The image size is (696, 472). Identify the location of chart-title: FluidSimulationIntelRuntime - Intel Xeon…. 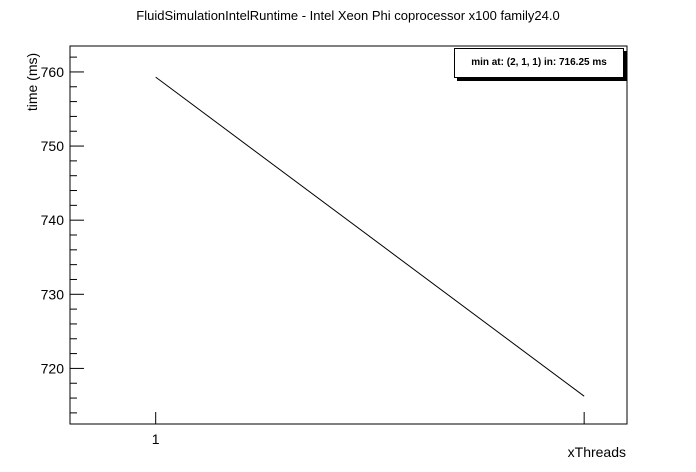
(348, 15).